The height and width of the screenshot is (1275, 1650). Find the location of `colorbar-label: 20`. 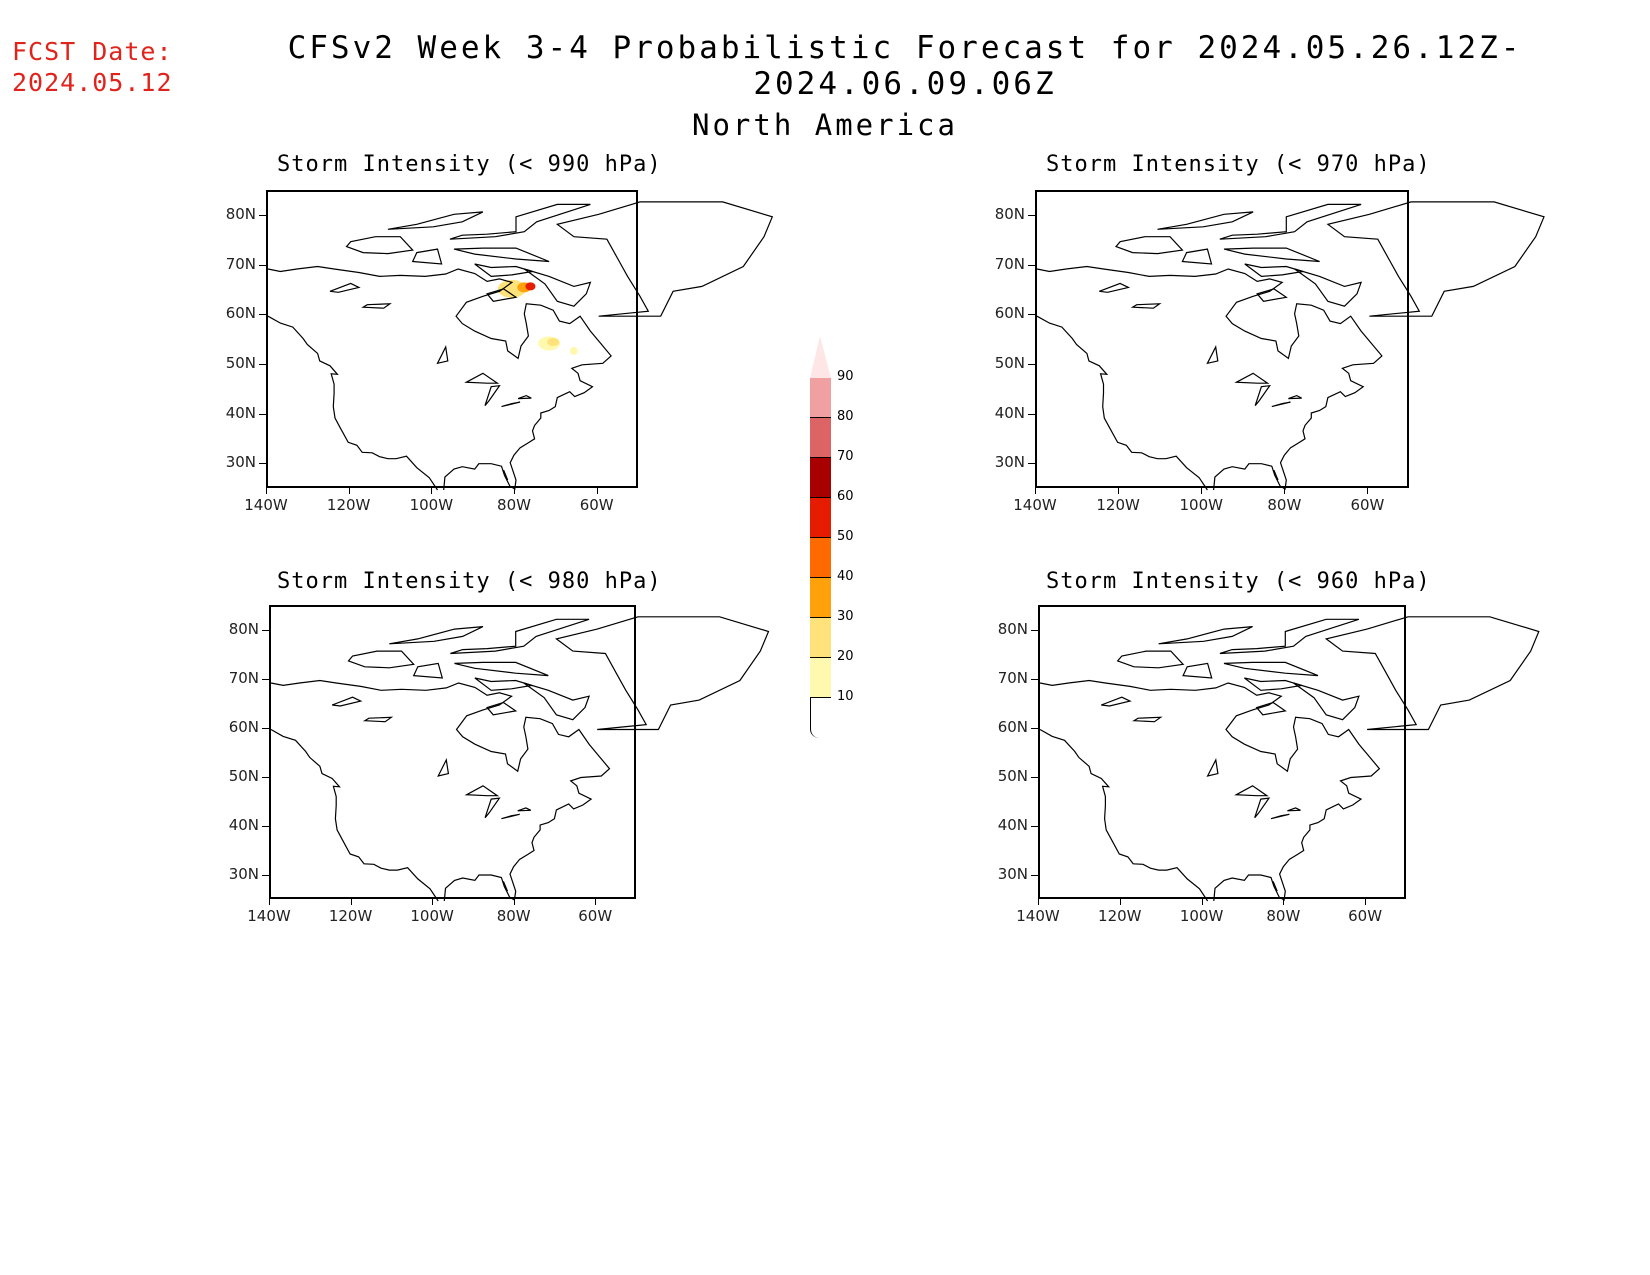

colorbar-label: 20 is located at coordinates (845, 656).